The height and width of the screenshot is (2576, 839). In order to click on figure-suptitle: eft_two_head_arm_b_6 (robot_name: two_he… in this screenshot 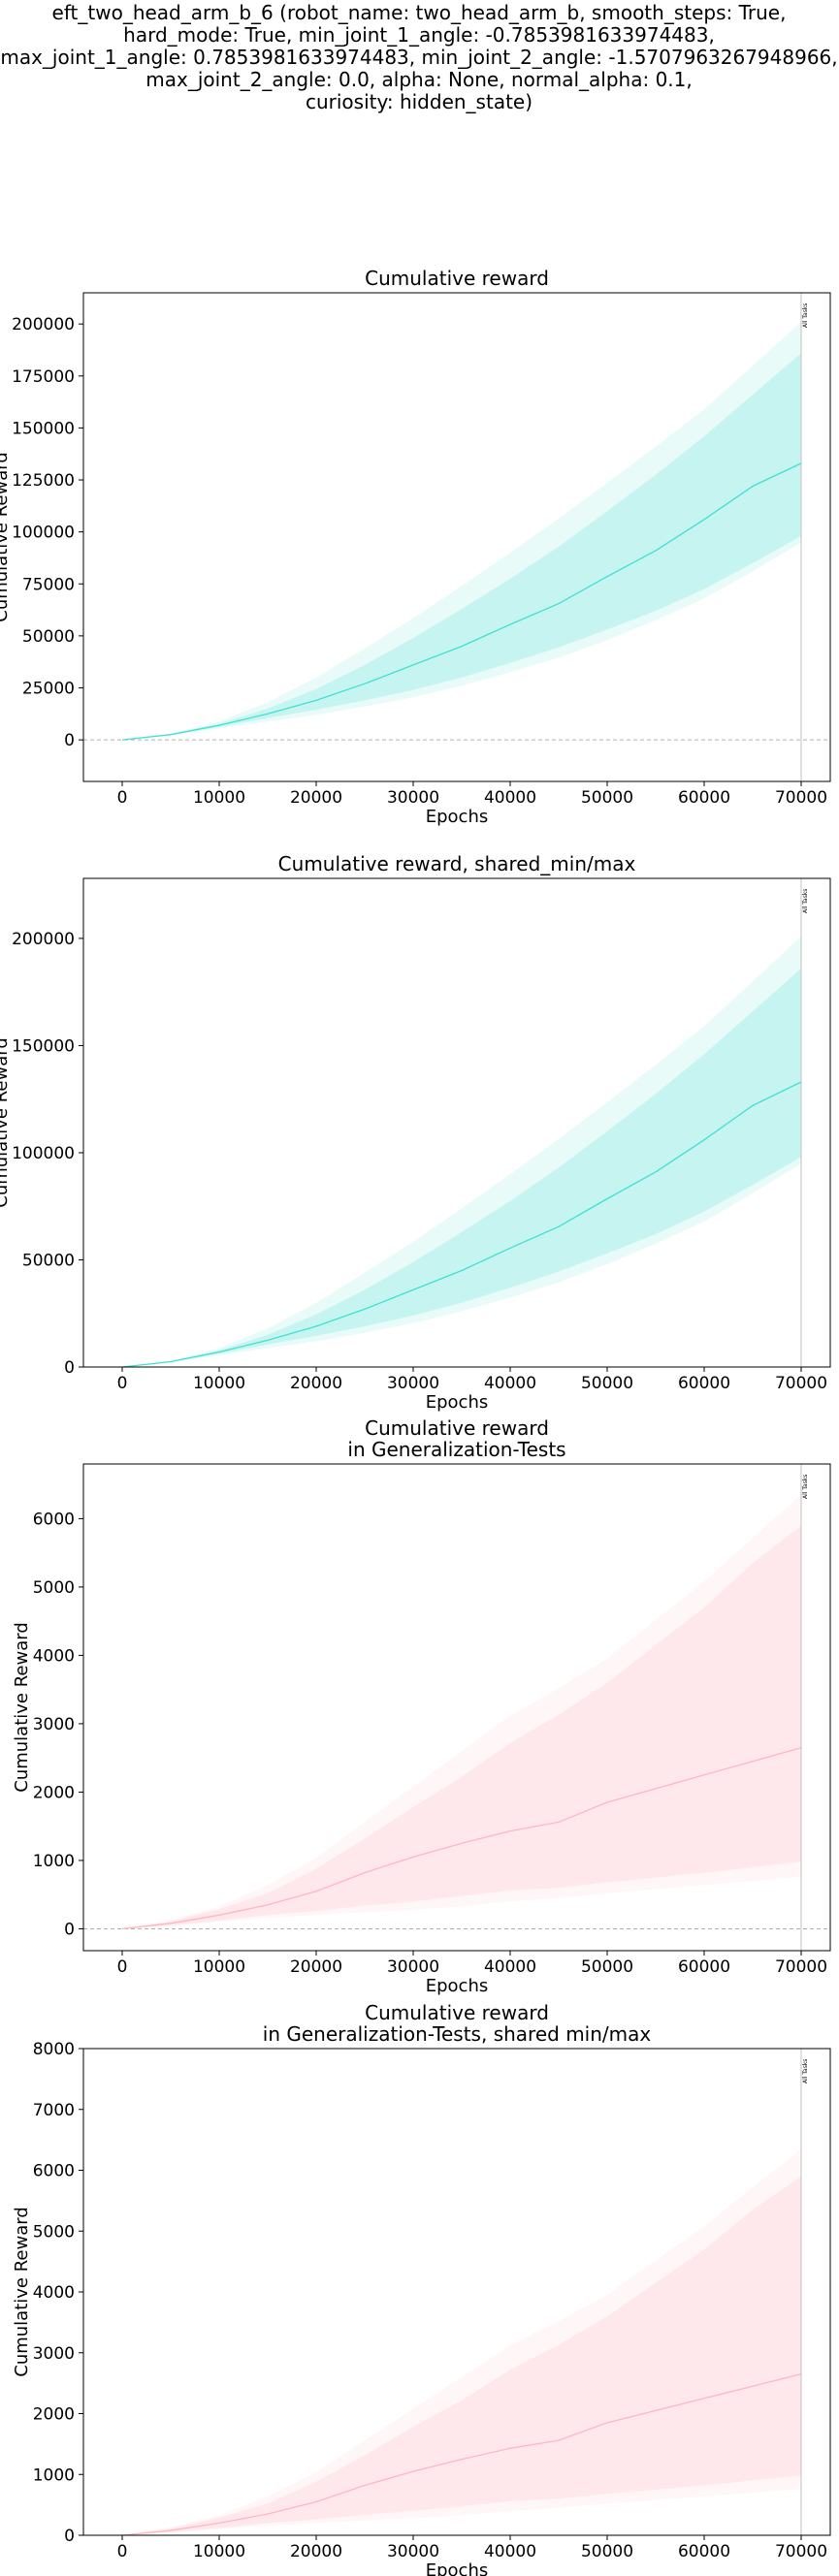, I will do `click(418, 57)`.